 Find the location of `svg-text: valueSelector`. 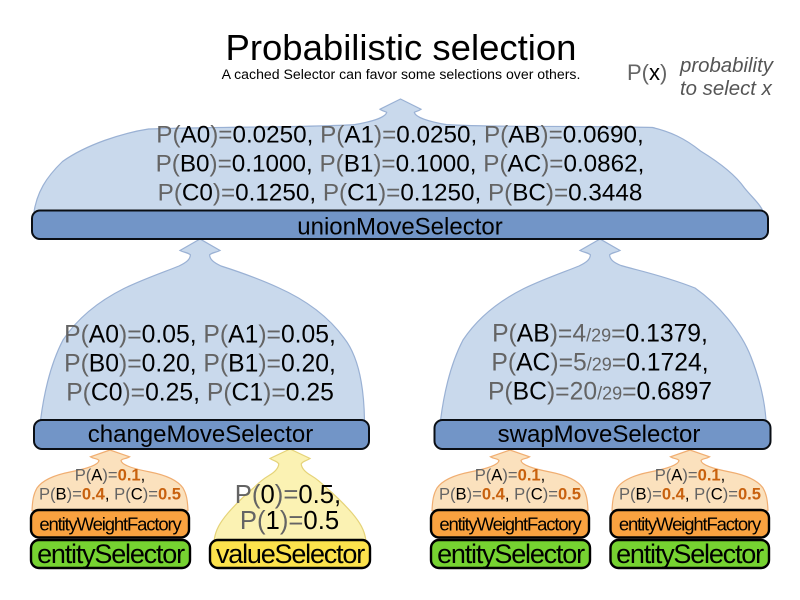

svg-text: valueSelector is located at coordinates (290, 554).